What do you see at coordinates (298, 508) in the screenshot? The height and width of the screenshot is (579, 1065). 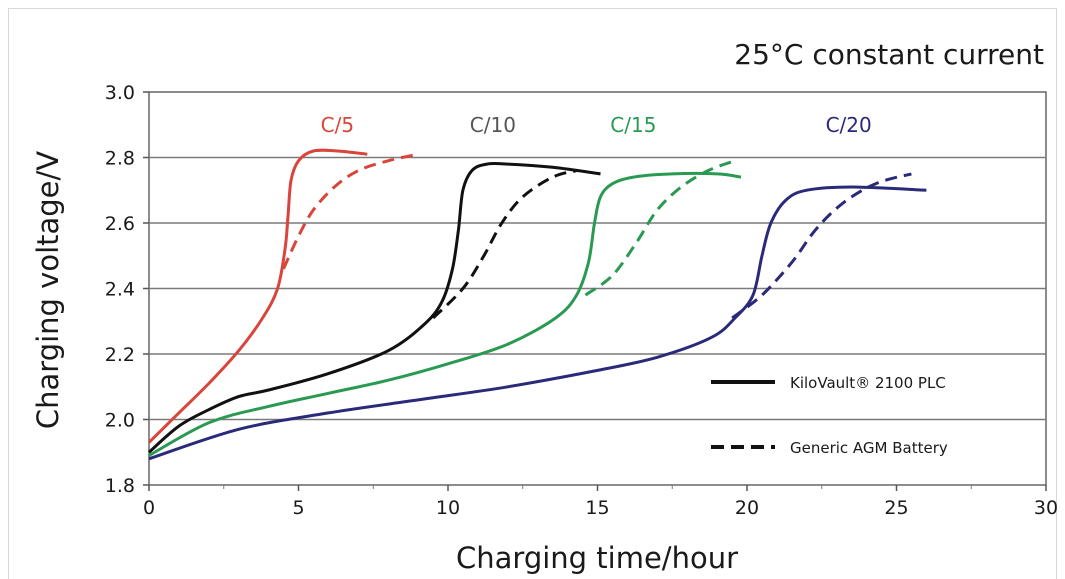 I see `x-tick-label: 5` at bounding box center [298, 508].